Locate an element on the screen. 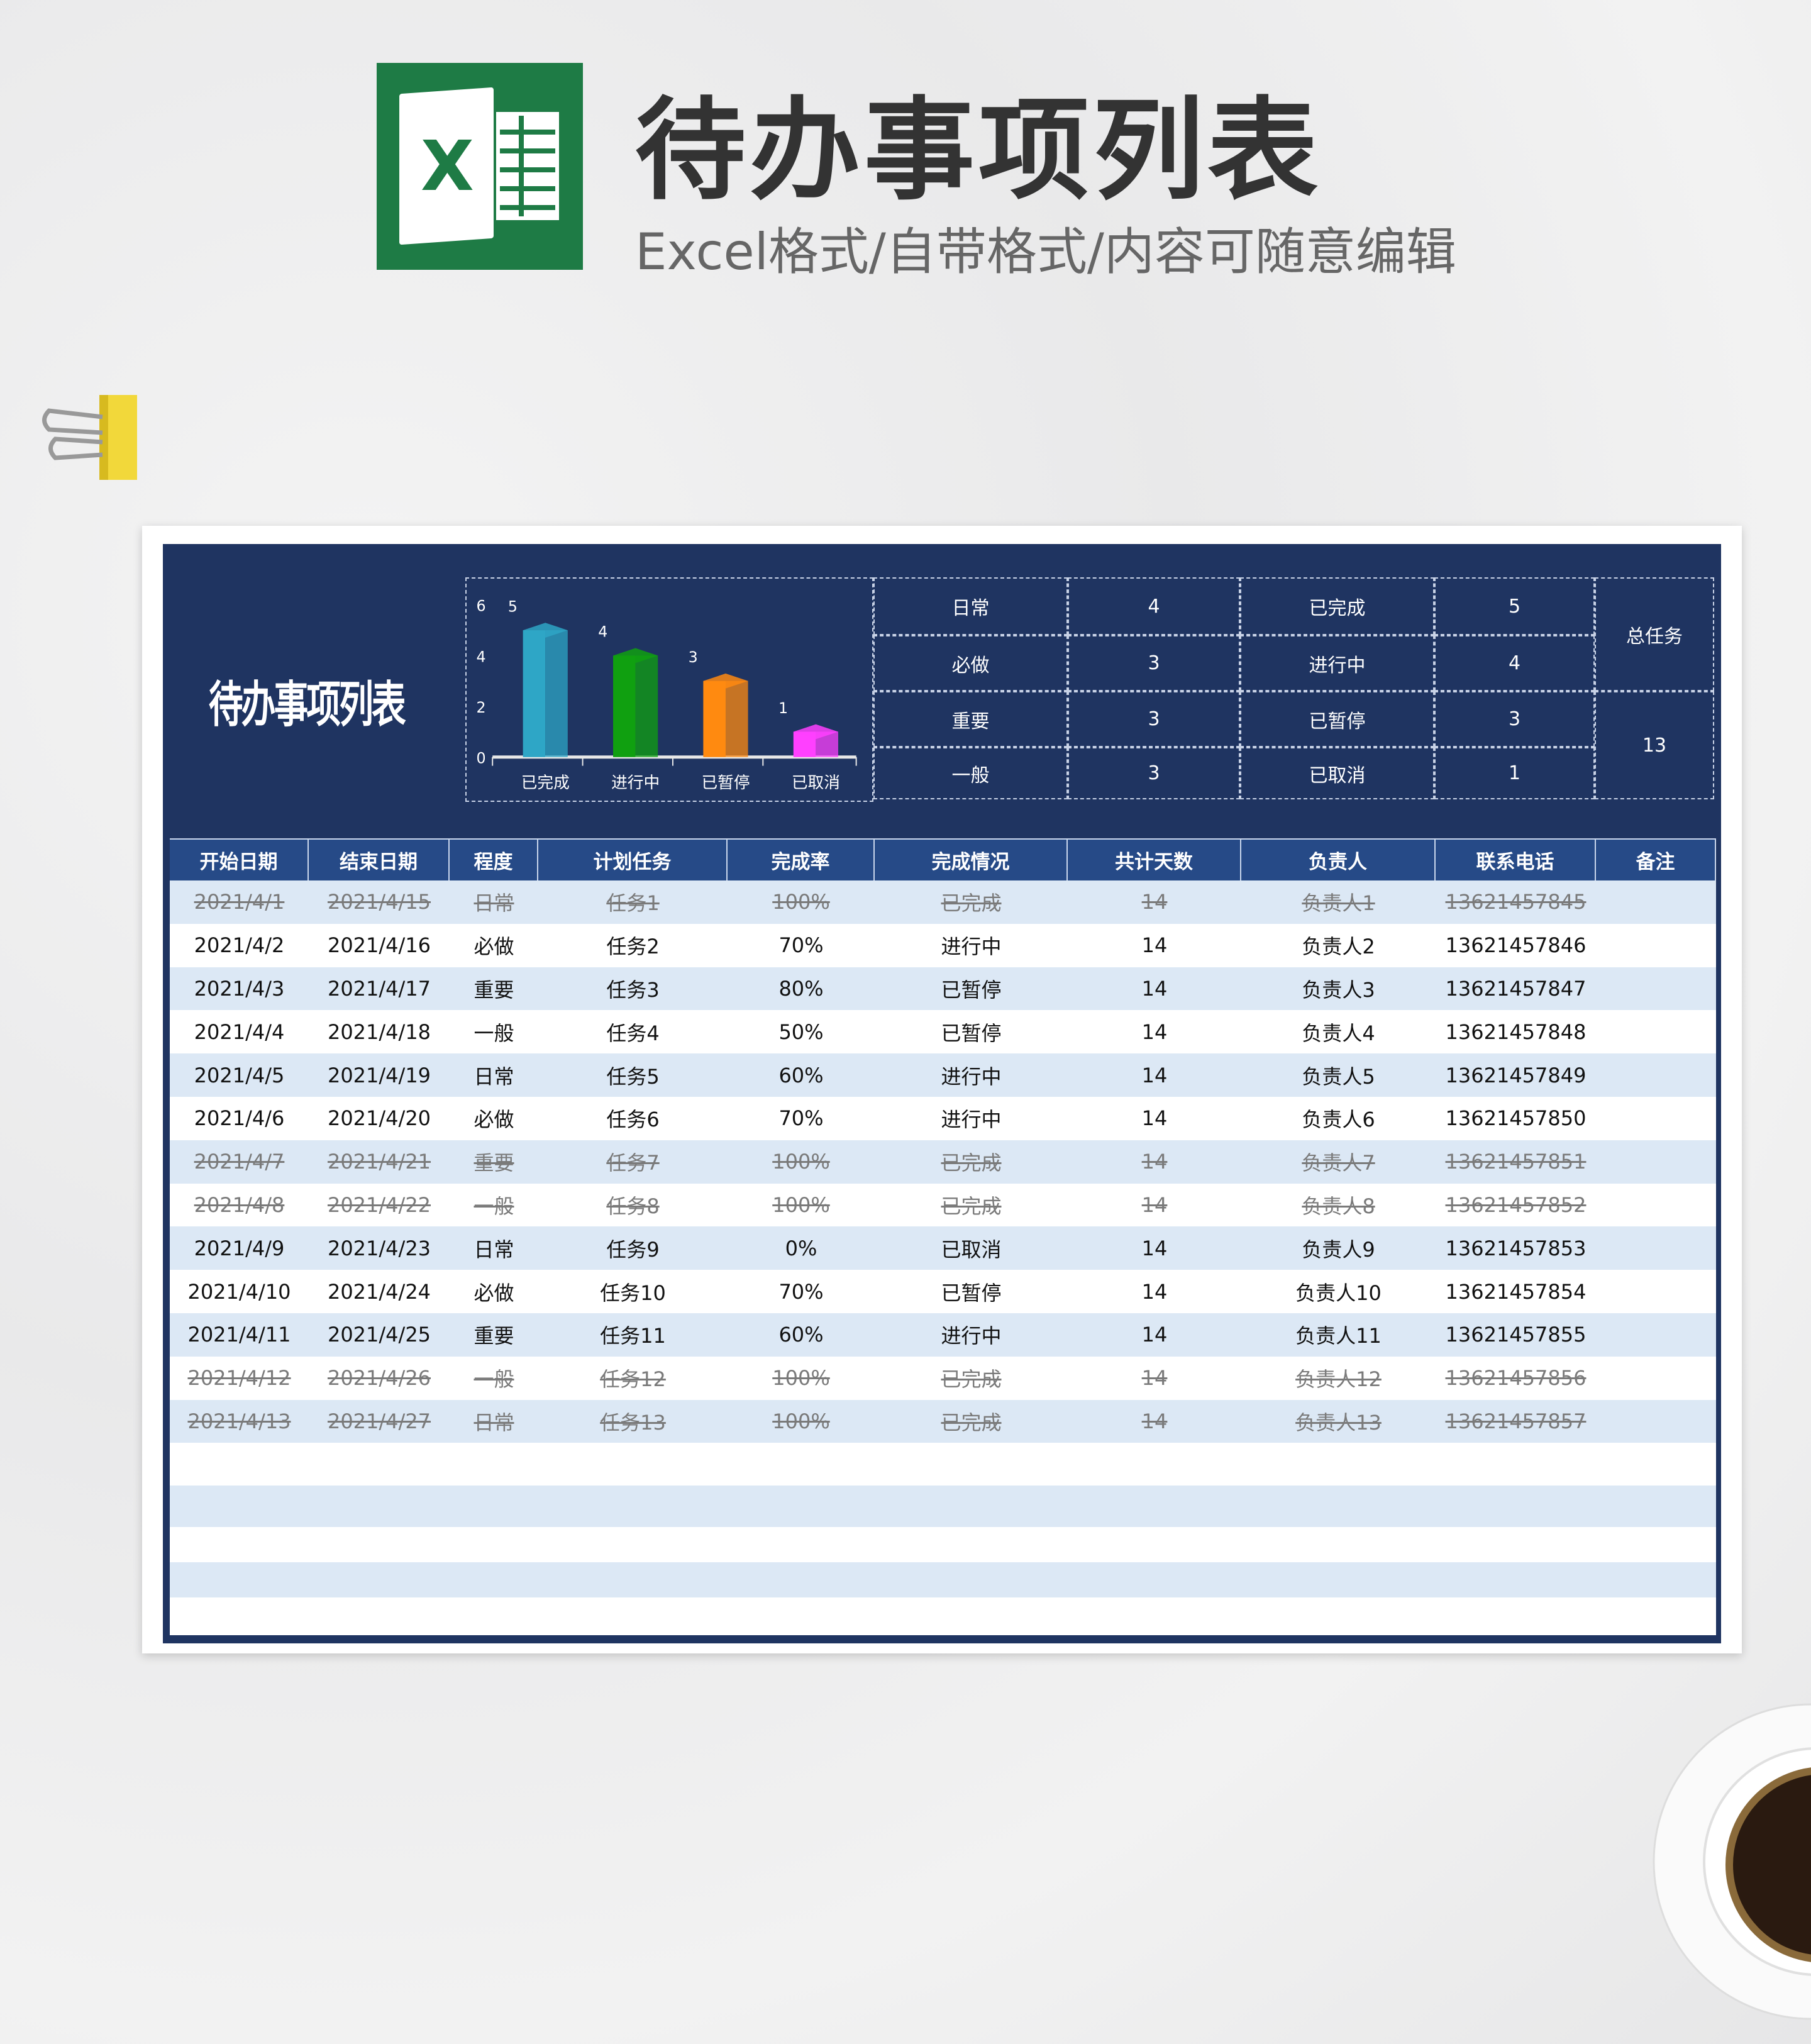 This screenshot has width=1811, height=2044. column-header: 完成情况 is located at coordinates (972, 859).